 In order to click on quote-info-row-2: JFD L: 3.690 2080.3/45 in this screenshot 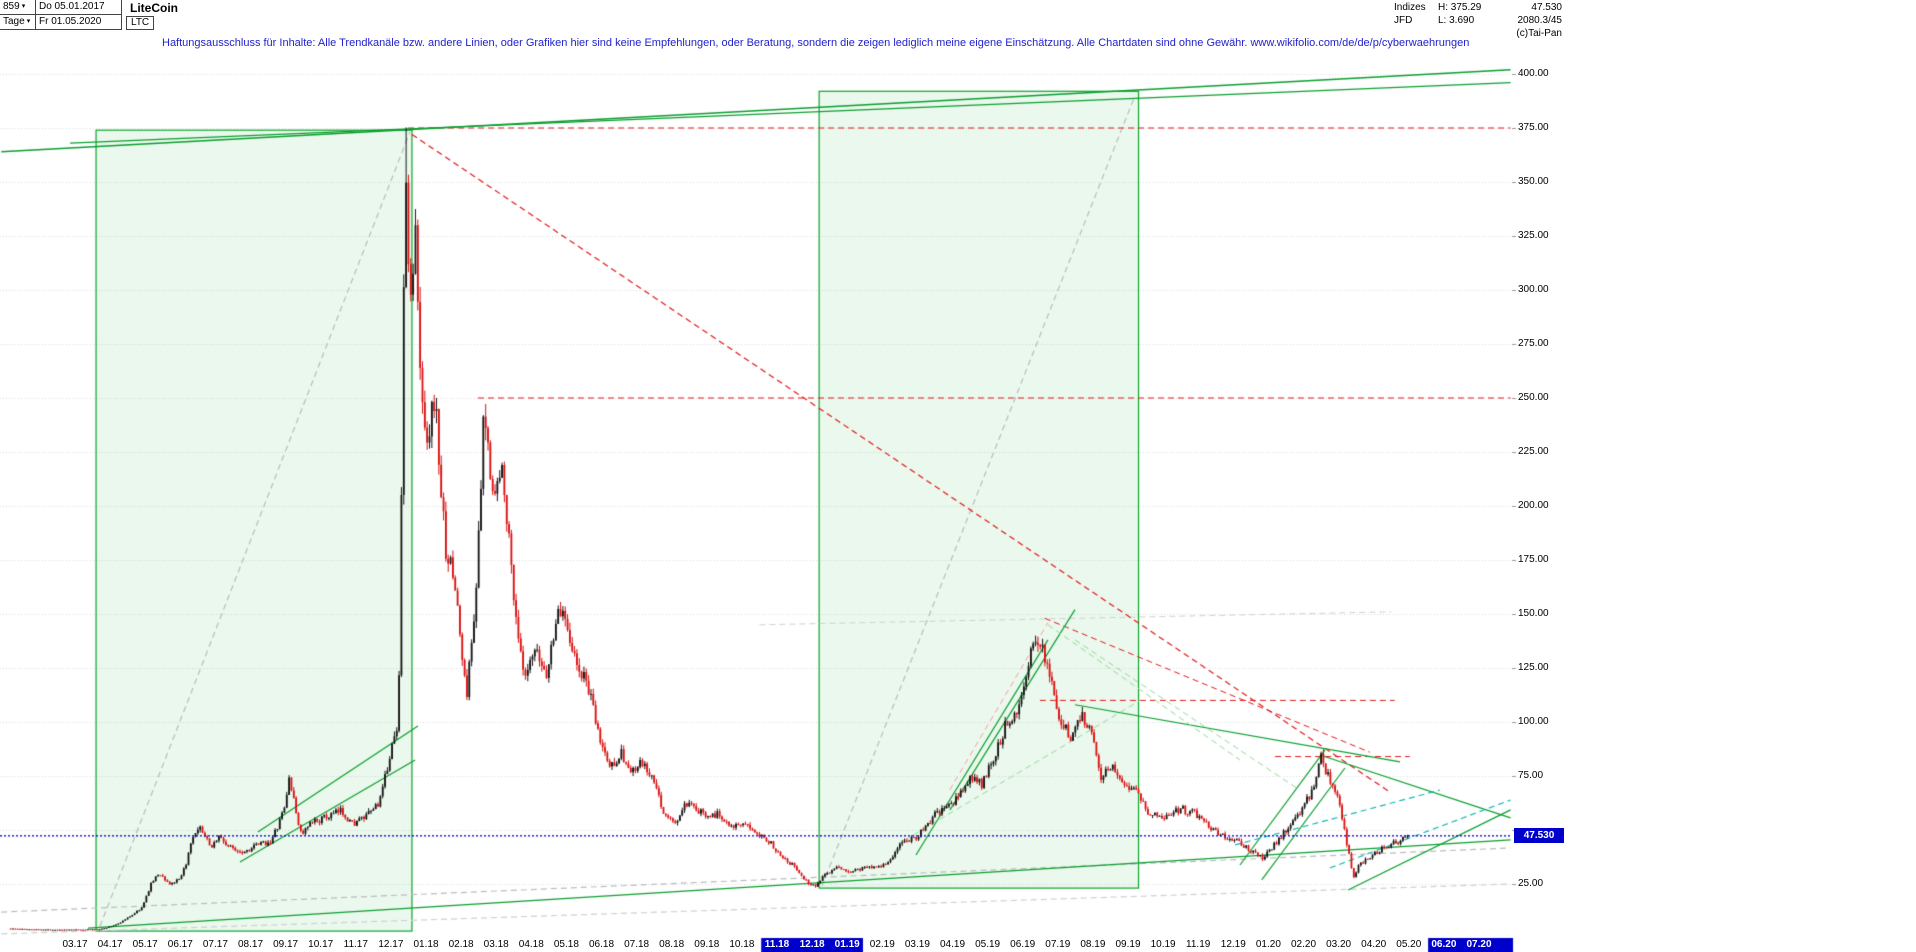, I will do `click(1478, 20)`.